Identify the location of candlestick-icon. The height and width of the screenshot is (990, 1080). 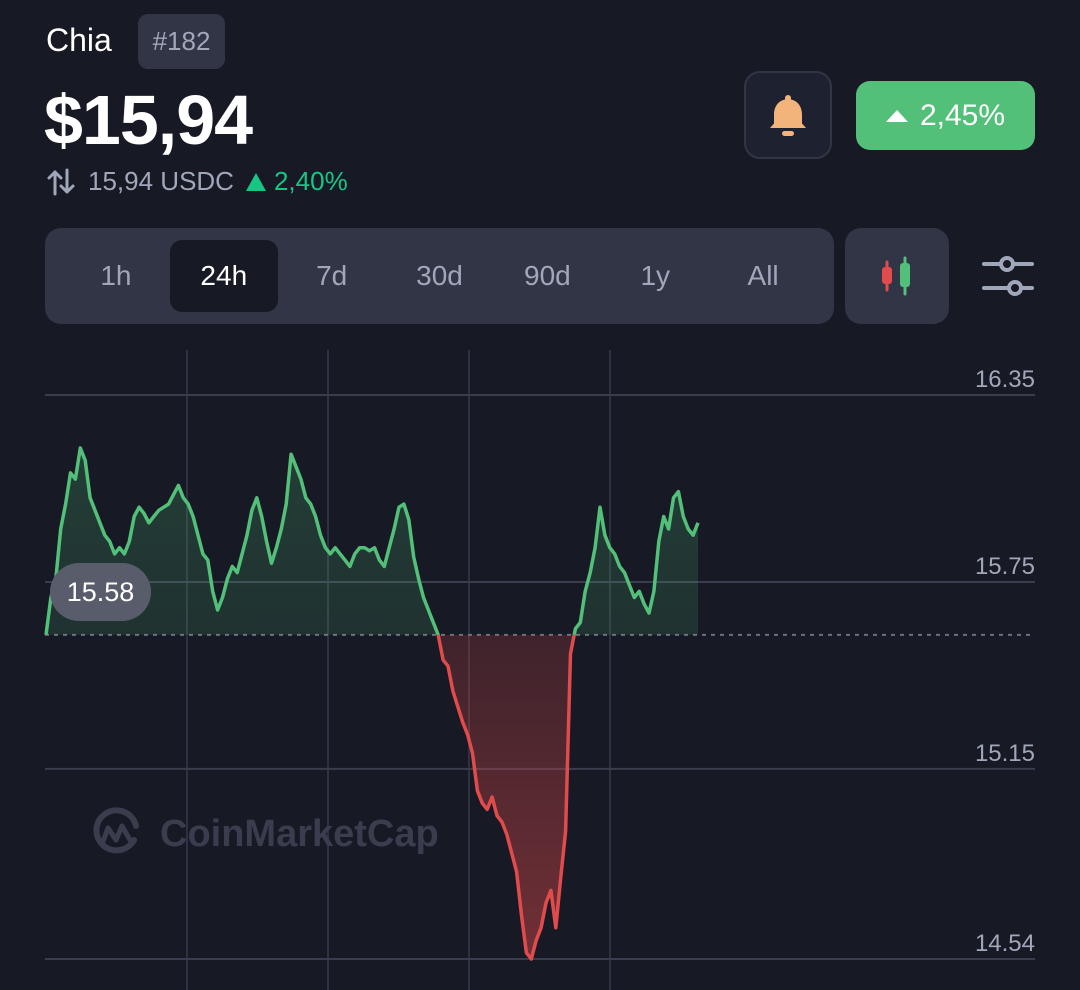
(896, 276).